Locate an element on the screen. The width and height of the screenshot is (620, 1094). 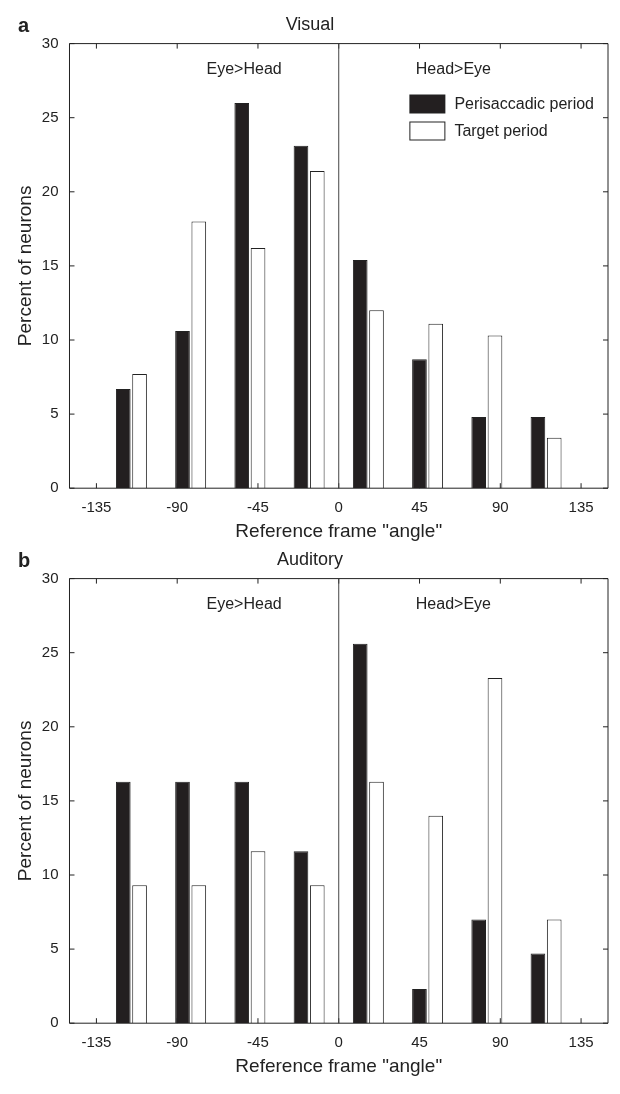
text: a is located at coordinates (24, 24).